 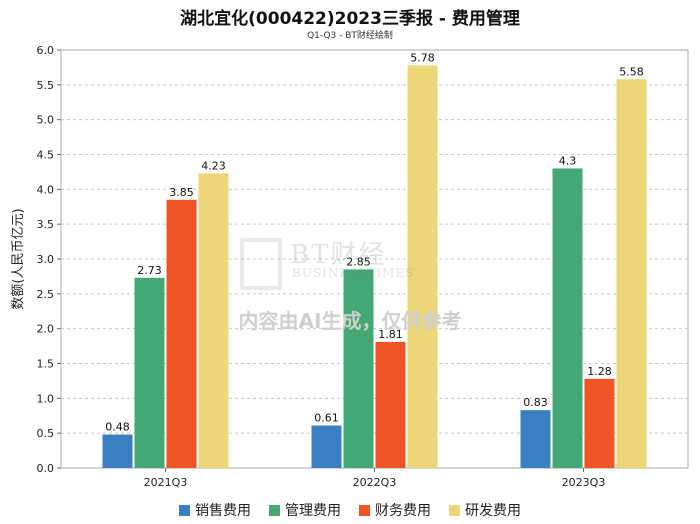 I want to click on y-tick-label: 1.5, so click(x=46, y=364).